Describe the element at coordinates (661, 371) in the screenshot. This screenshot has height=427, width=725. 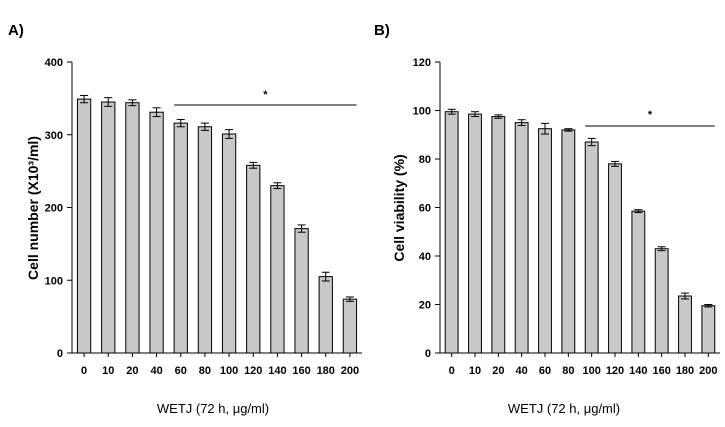
I see `panel-b-x-tick-label: 160` at that location.